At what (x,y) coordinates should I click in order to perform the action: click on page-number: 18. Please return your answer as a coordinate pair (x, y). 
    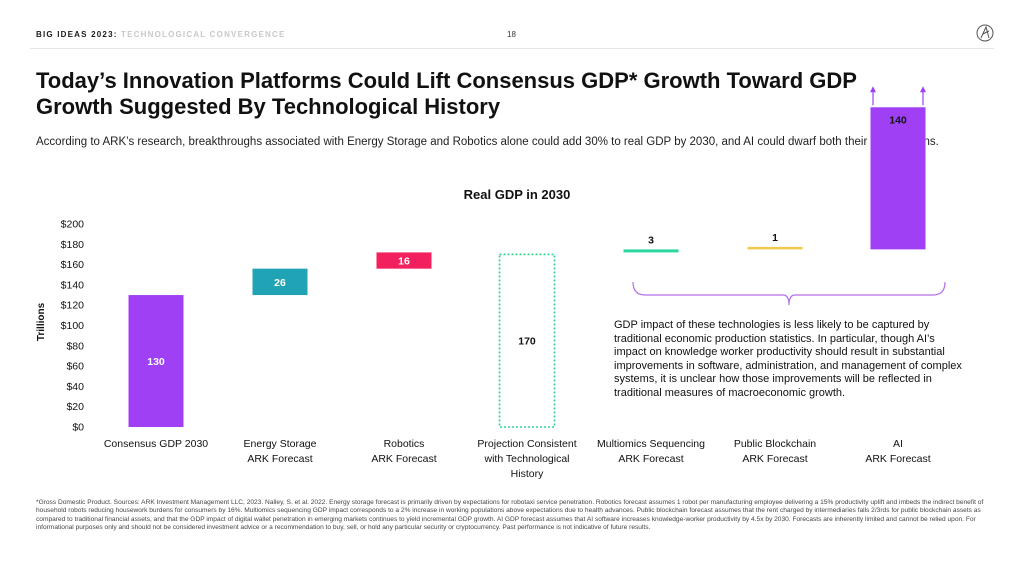
    Looking at the image, I should click on (511, 34).